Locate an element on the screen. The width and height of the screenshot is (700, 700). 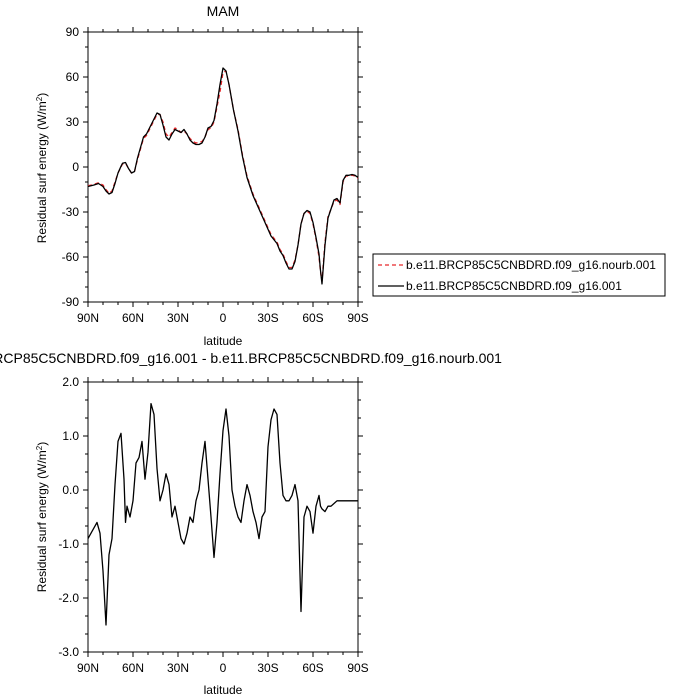
bottom-x-tick-label: 90S is located at coordinates (357, 668).